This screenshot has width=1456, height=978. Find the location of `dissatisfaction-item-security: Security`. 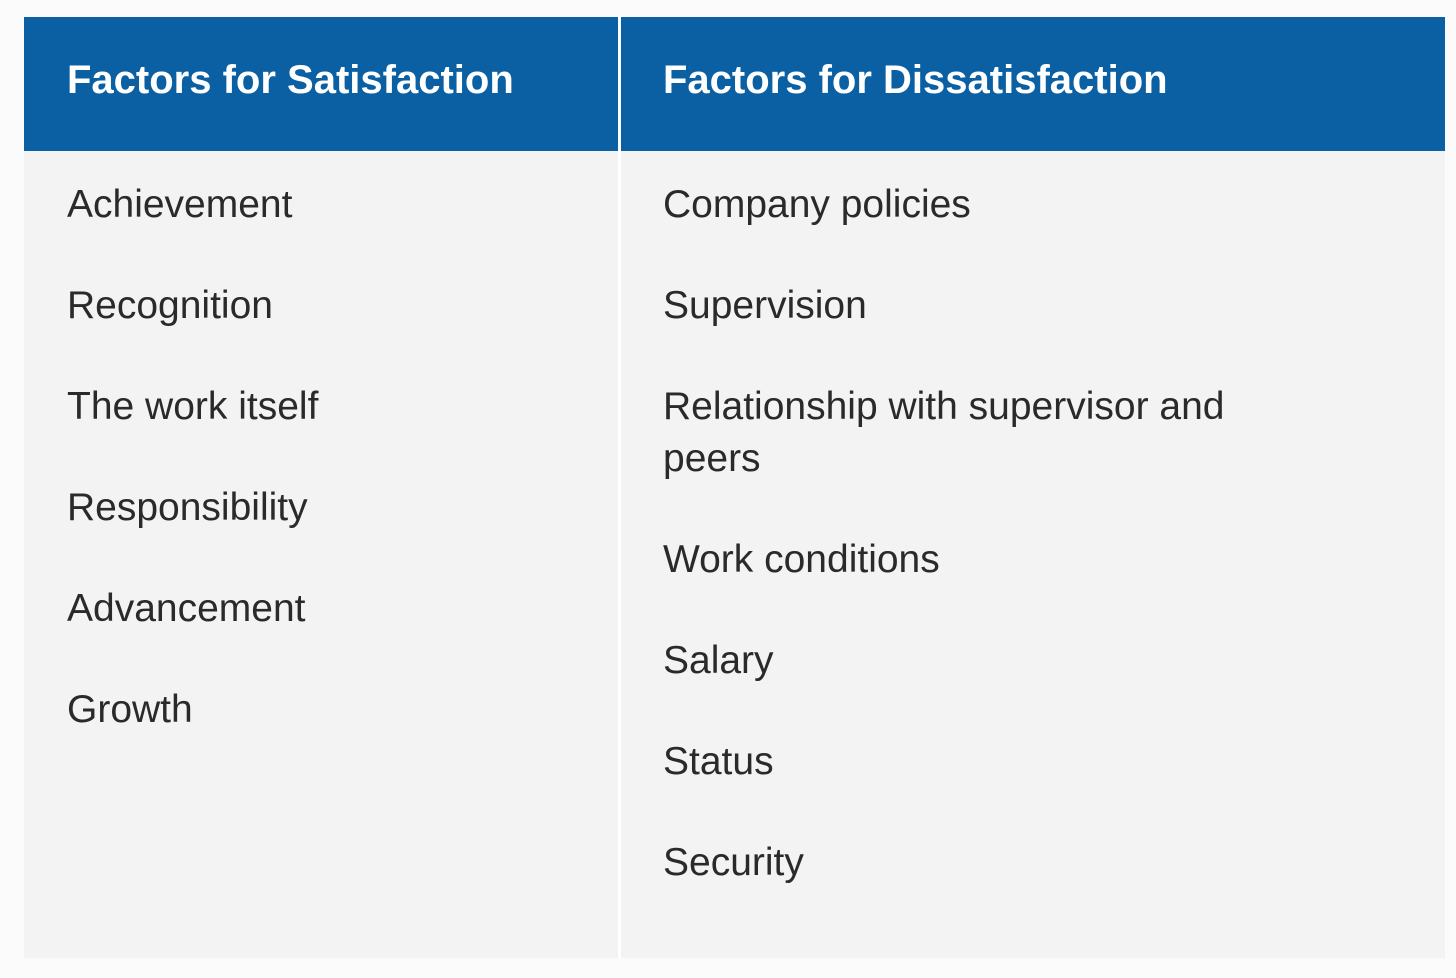

dissatisfaction-item-security: Security is located at coordinates (733, 862).